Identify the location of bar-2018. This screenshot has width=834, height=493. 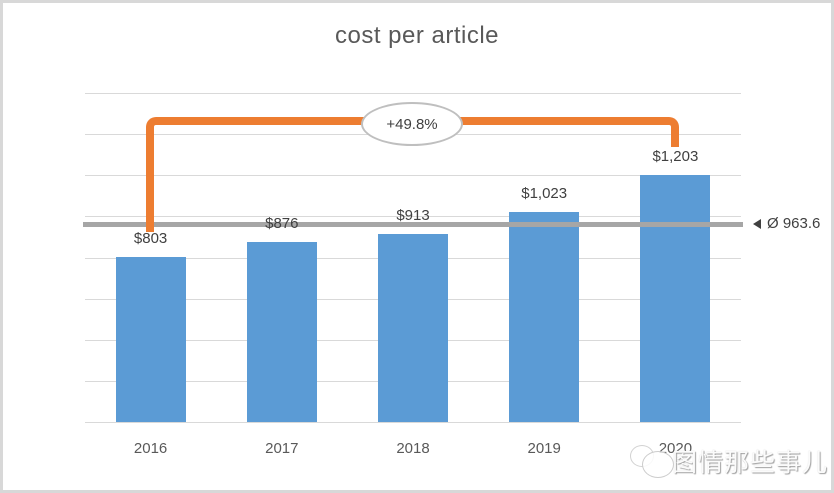
(413, 328).